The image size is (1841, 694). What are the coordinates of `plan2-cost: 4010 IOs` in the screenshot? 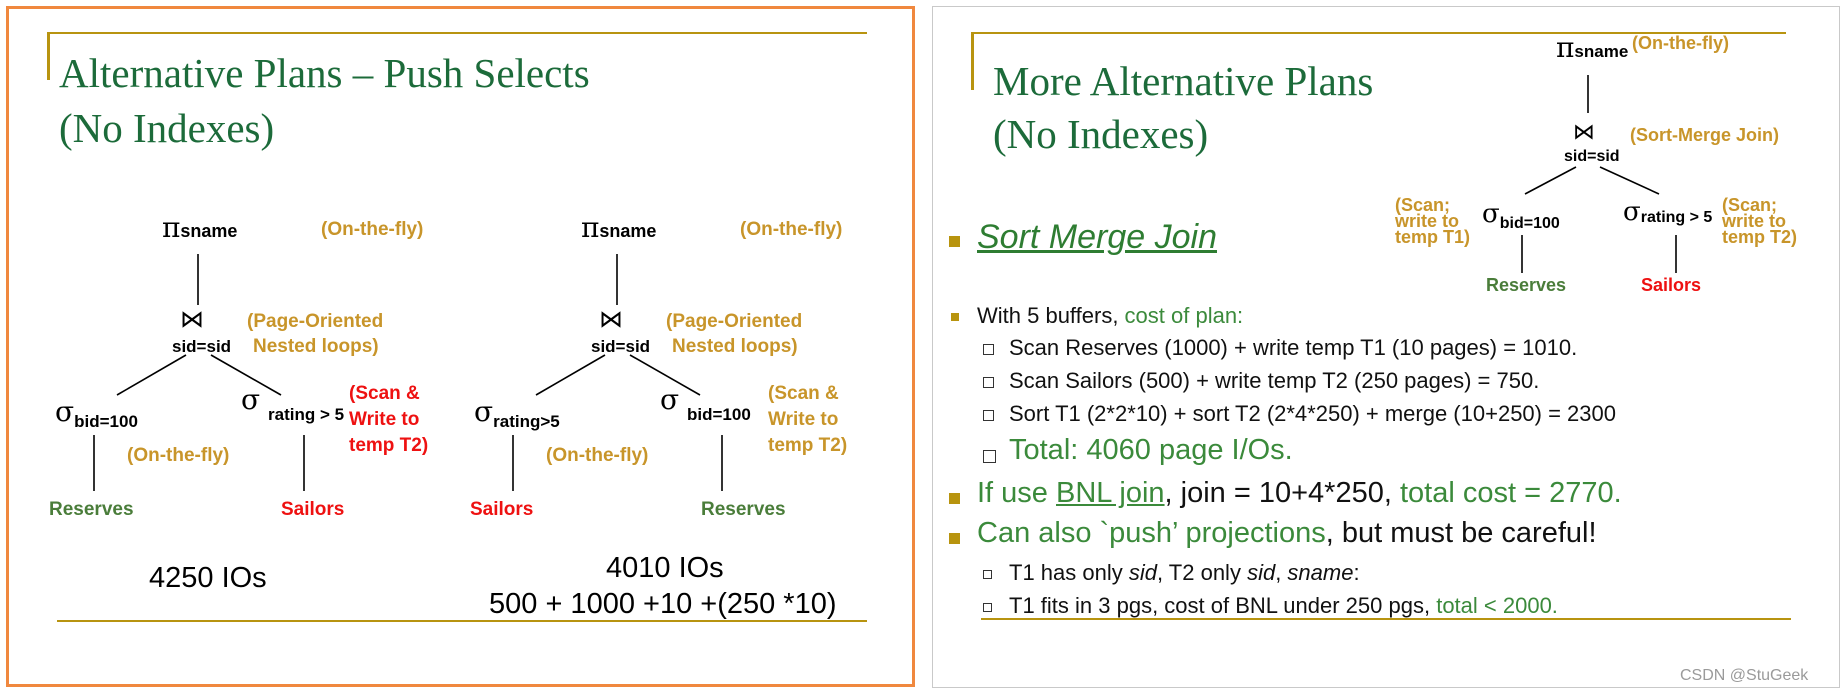 It's located at (665, 568).